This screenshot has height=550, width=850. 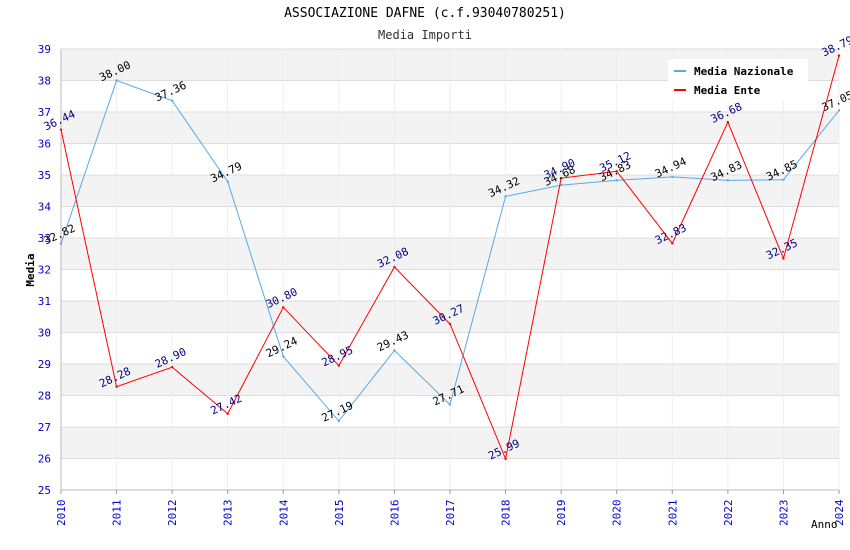 What do you see at coordinates (824, 524) in the screenshot?
I see `x-axis-label: Anno` at bounding box center [824, 524].